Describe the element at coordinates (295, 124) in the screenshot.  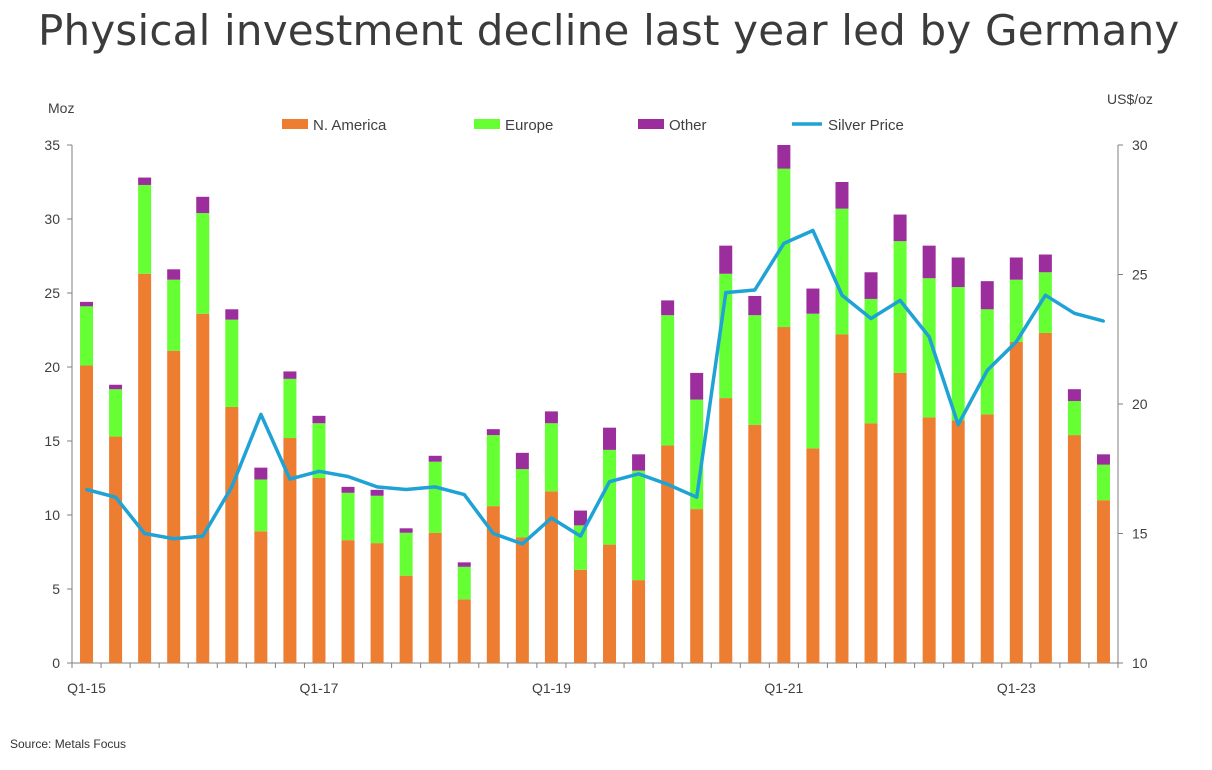
I see `legend-swatch` at that location.